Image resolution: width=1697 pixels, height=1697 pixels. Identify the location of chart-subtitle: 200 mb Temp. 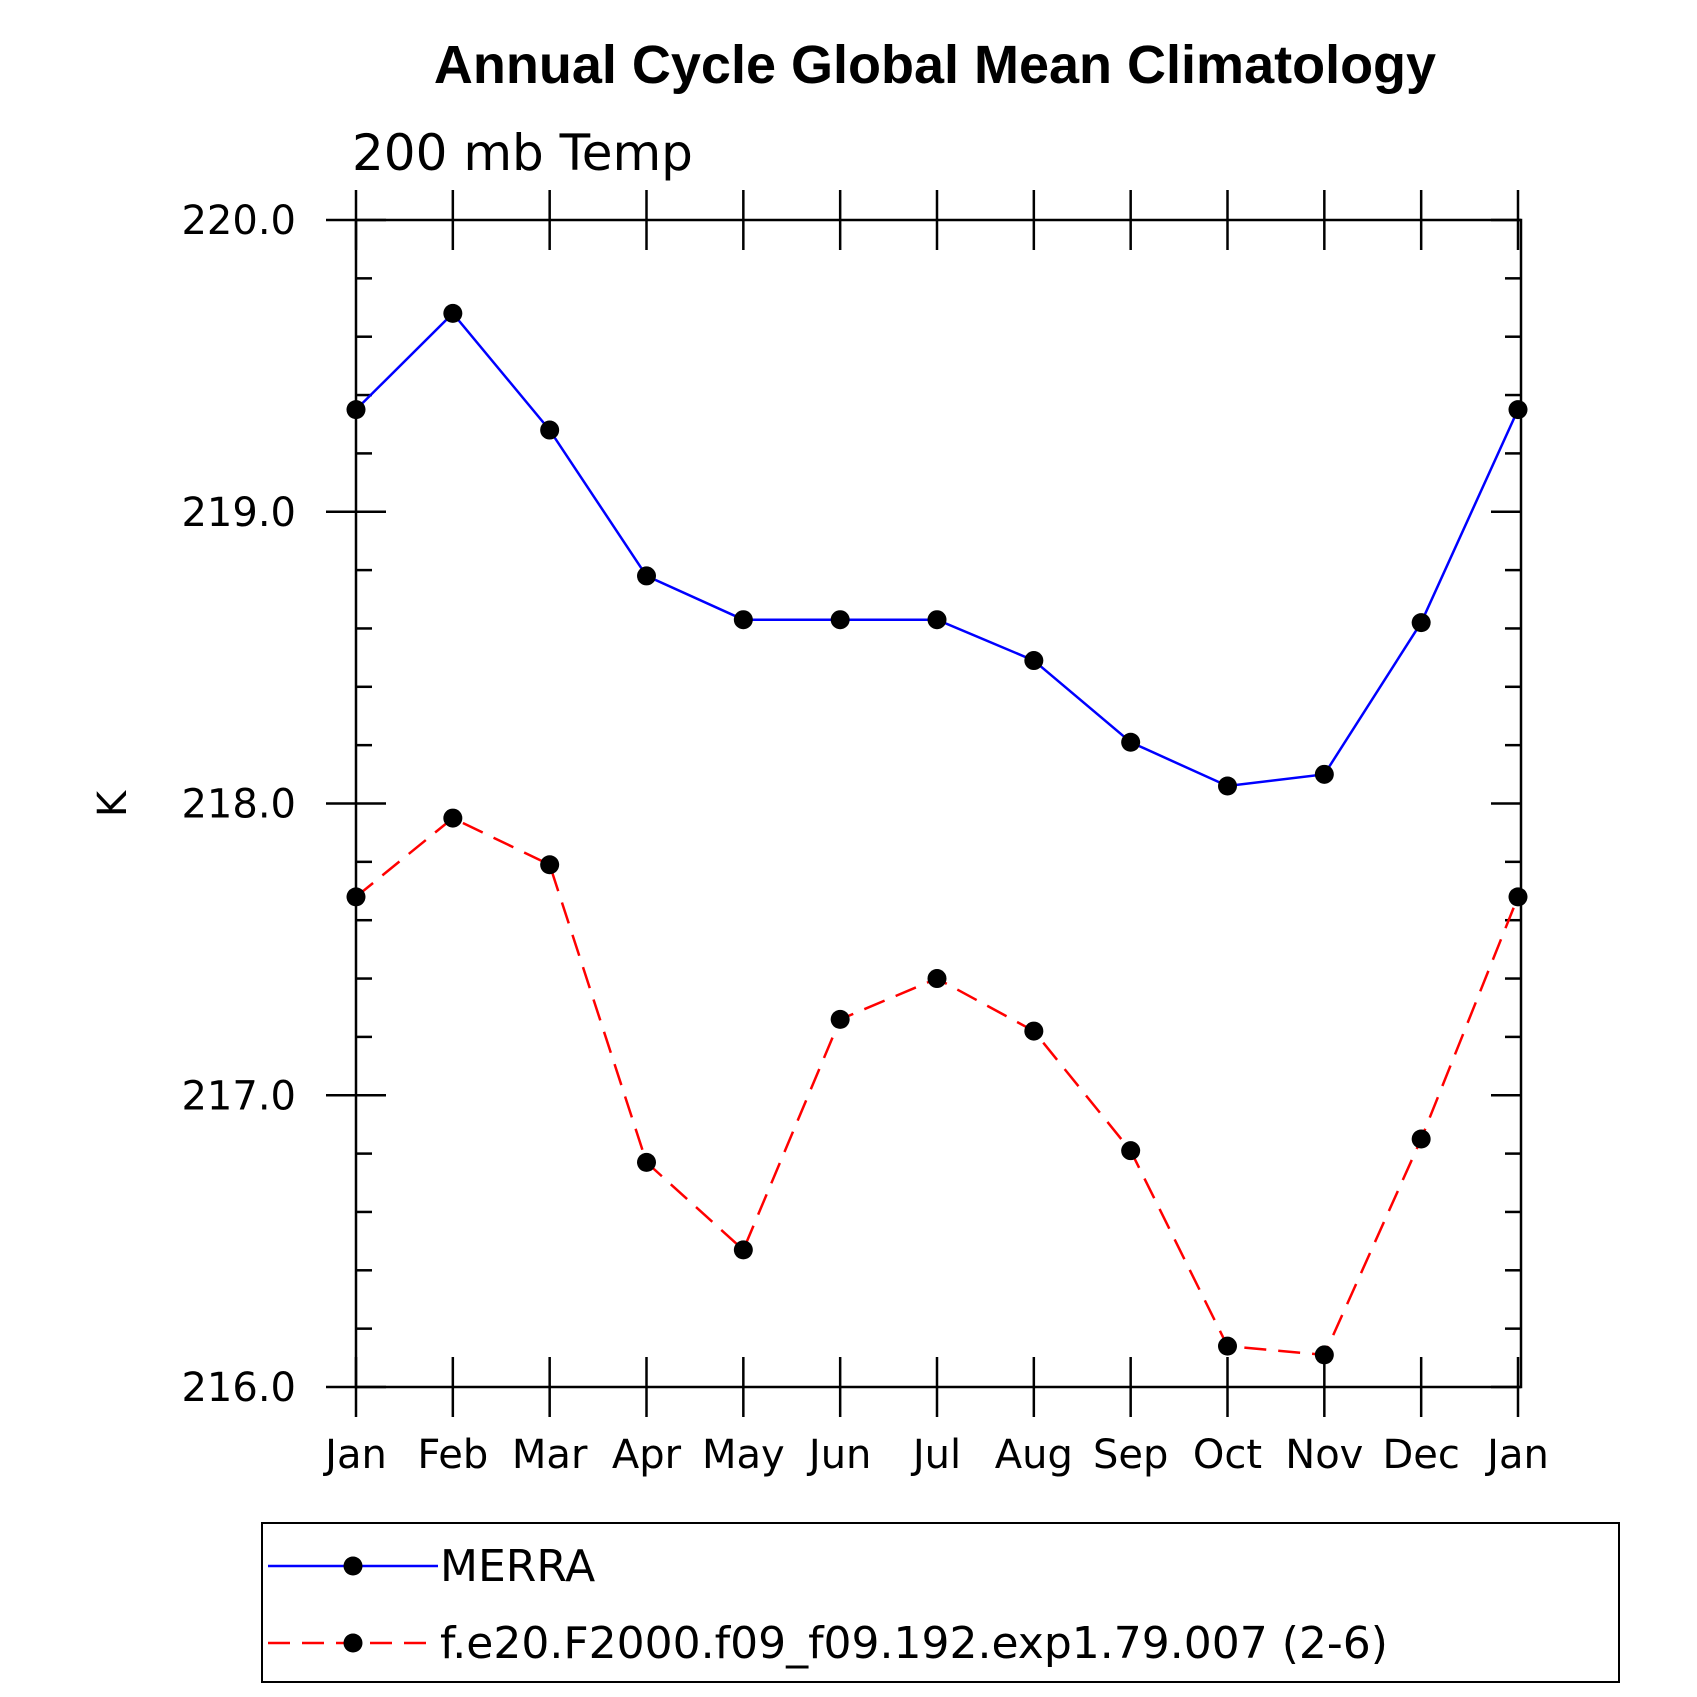
(522, 153).